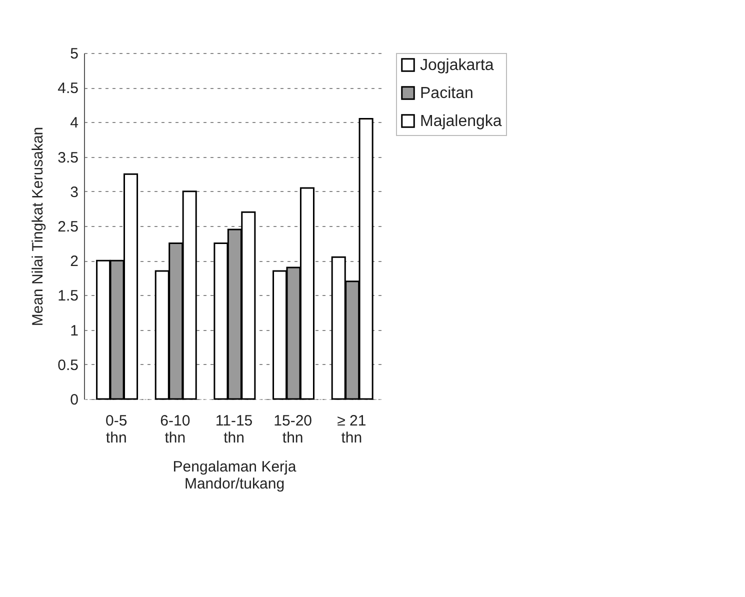 Image resolution: width=745 pixels, height=597 pixels. Describe the element at coordinates (447, 93) in the screenshot. I see `legend-label: Pacitan` at that location.